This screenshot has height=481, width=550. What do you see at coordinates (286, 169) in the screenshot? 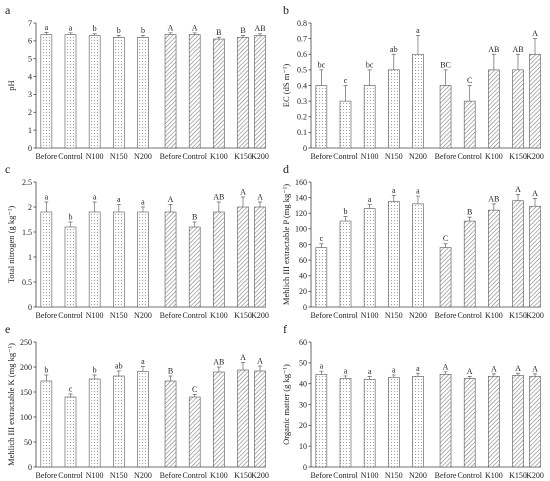
I see `panel-letter: d` at bounding box center [286, 169].